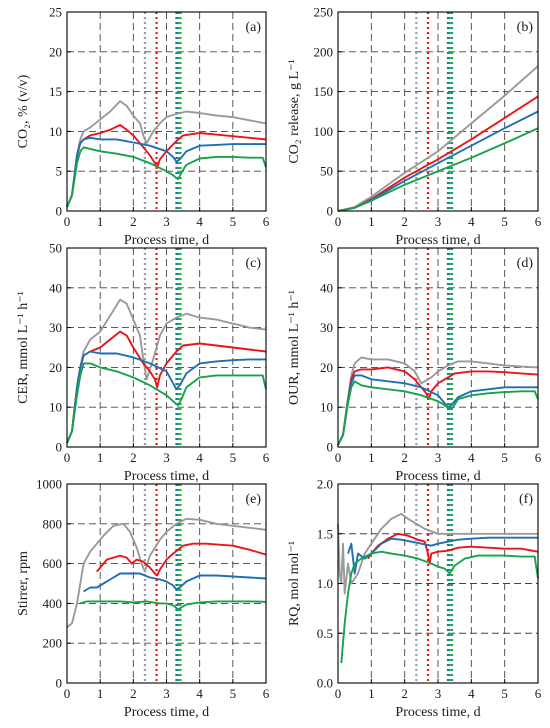 The image size is (550, 728). What do you see at coordinates (23, 583) in the screenshot?
I see `y-axis-label: Stirrer, rpm` at bounding box center [23, 583].